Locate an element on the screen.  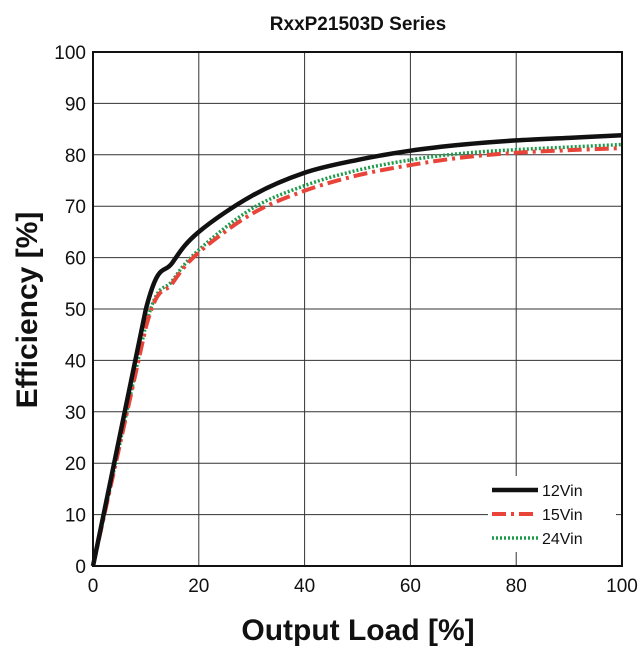
x-tick-label-3: 60 is located at coordinates (410, 586).